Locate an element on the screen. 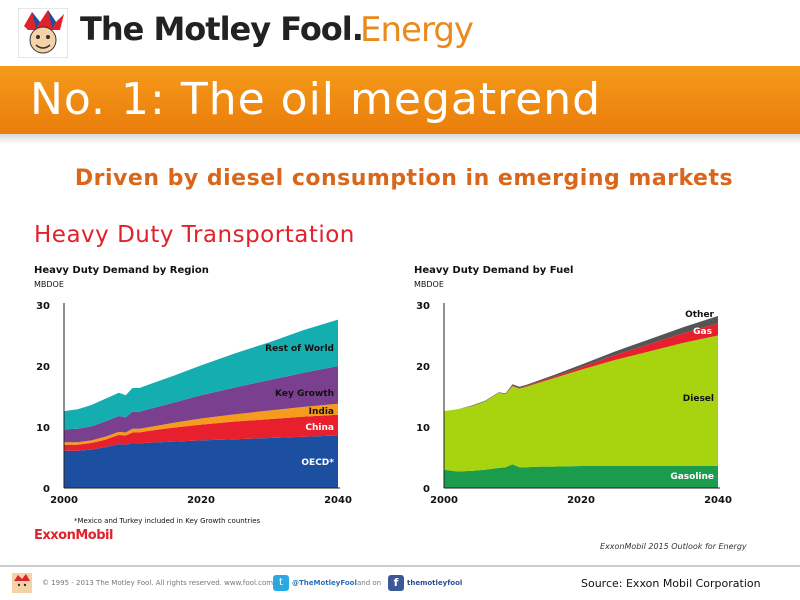 Image resolution: width=800 pixels, height=600 pixels. chart-heading: Heavy Duty Transportation is located at coordinates (194, 235).